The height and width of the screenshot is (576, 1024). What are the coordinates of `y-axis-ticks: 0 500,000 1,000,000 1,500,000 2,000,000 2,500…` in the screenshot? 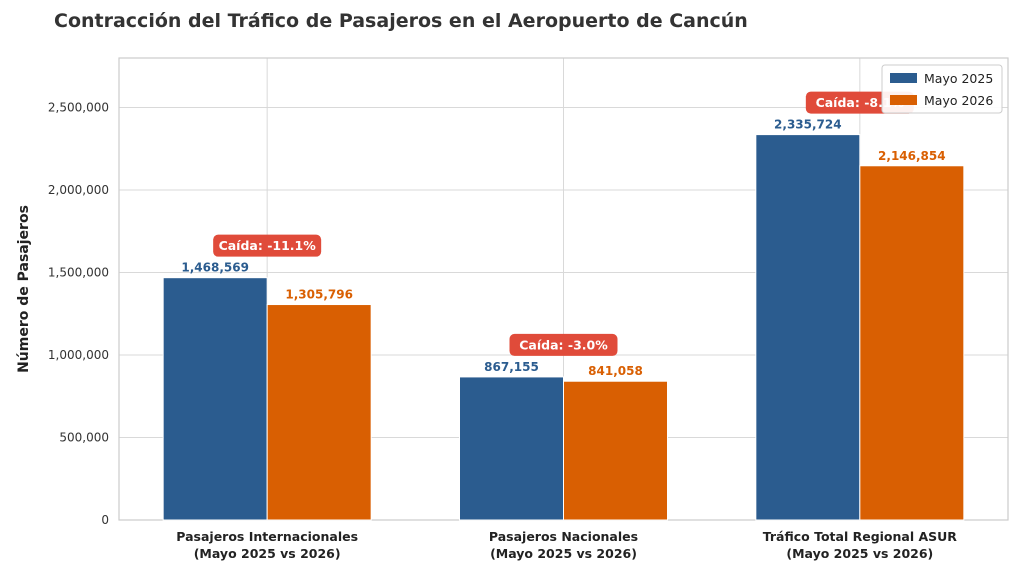 It's located at (78, 314).